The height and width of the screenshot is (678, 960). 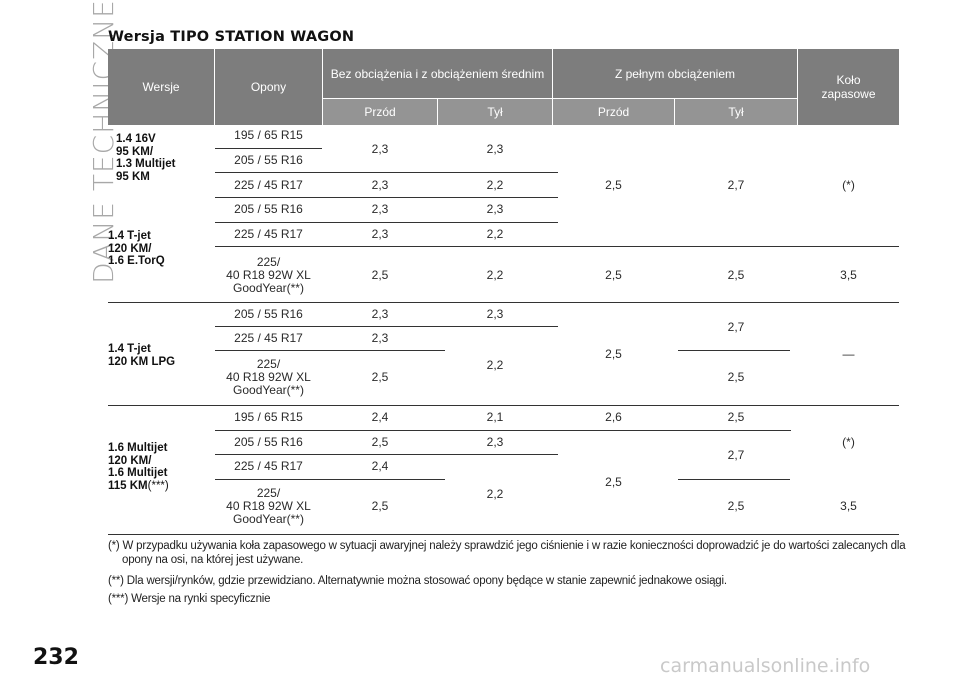 What do you see at coordinates (103, 142) in the screenshot?
I see `section-side-title: DANE TECHNICZNE` at bounding box center [103, 142].